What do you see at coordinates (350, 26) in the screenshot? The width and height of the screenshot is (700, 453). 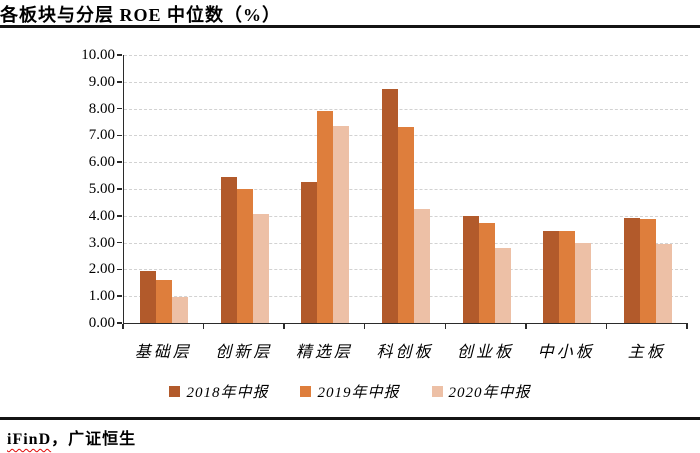 I see `title-divider` at bounding box center [350, 26].